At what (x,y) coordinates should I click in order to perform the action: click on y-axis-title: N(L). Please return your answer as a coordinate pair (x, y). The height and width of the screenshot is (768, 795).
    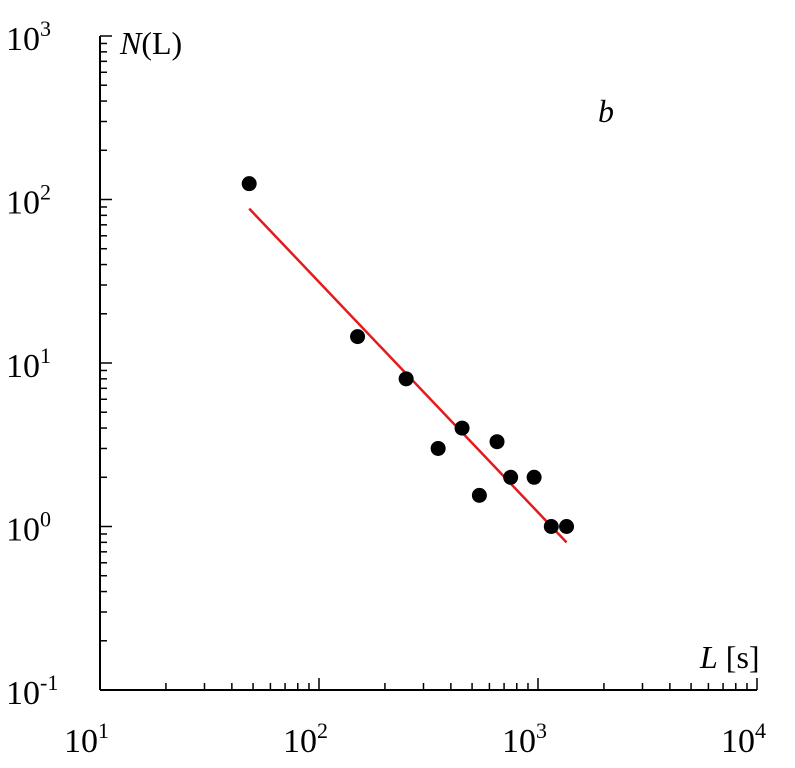
    Looking at the image, I should click on (150, 43).